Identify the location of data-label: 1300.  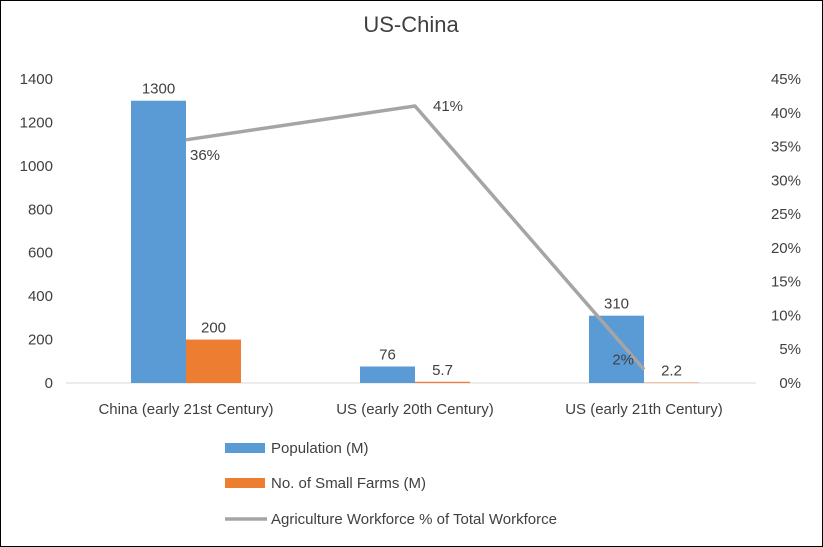
(158, 89).